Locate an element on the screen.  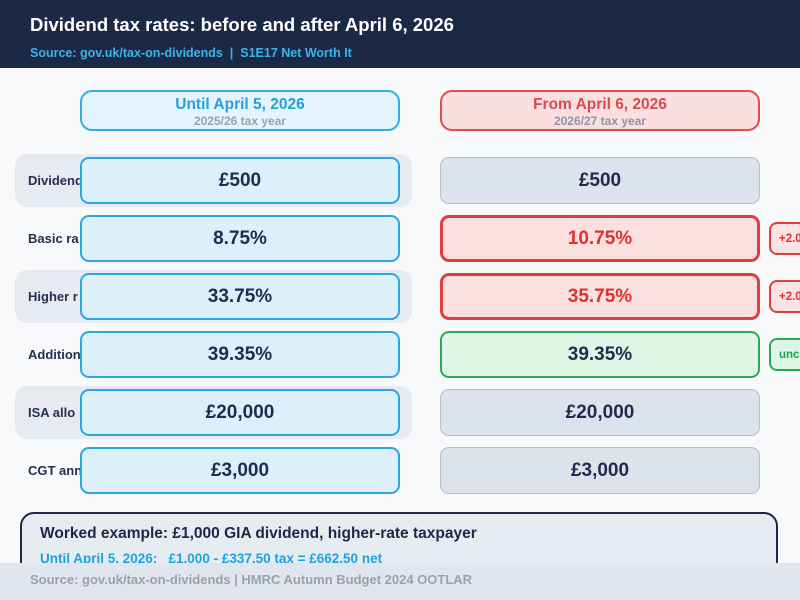
column-title-after: From April 6, 2026 is located at coordinates (600, 104).